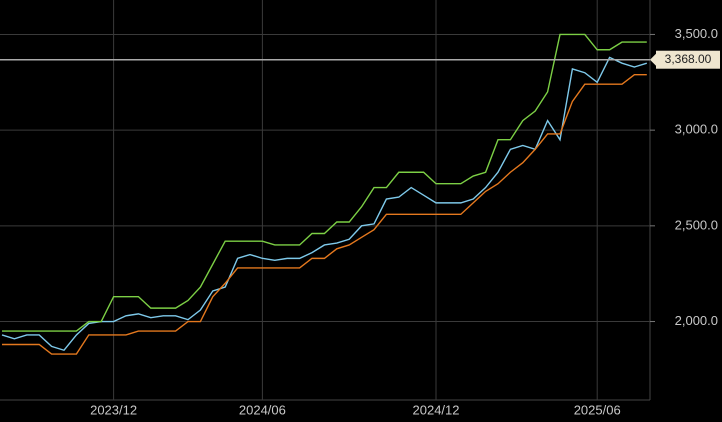 This screenshot has width=722, height=422. I want to click on last-price-box, so click(688, 59).